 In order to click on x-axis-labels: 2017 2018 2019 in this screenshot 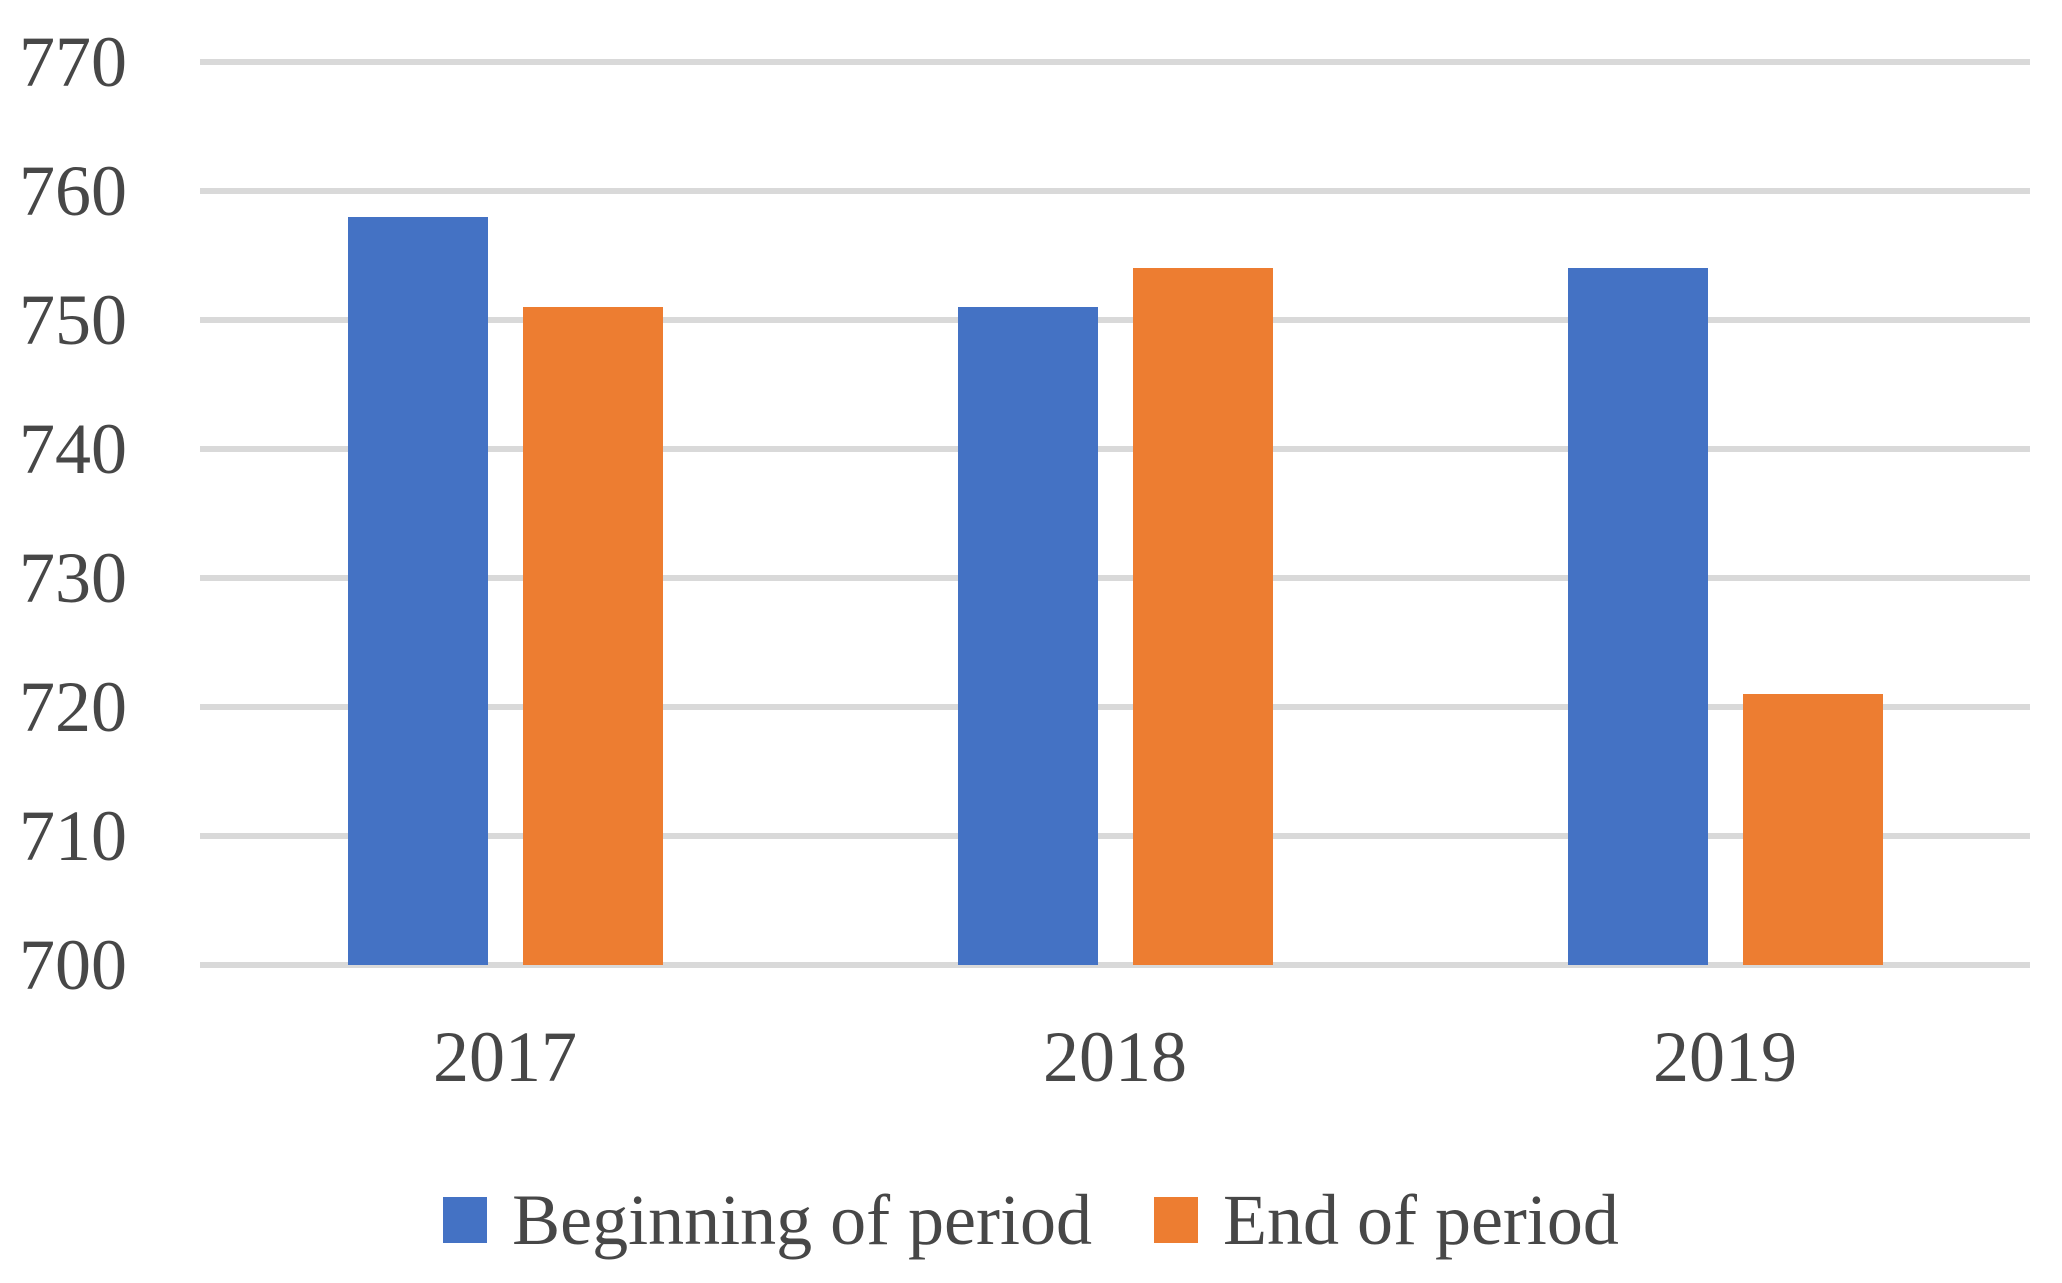, I will do `click(1115, 1057)`.